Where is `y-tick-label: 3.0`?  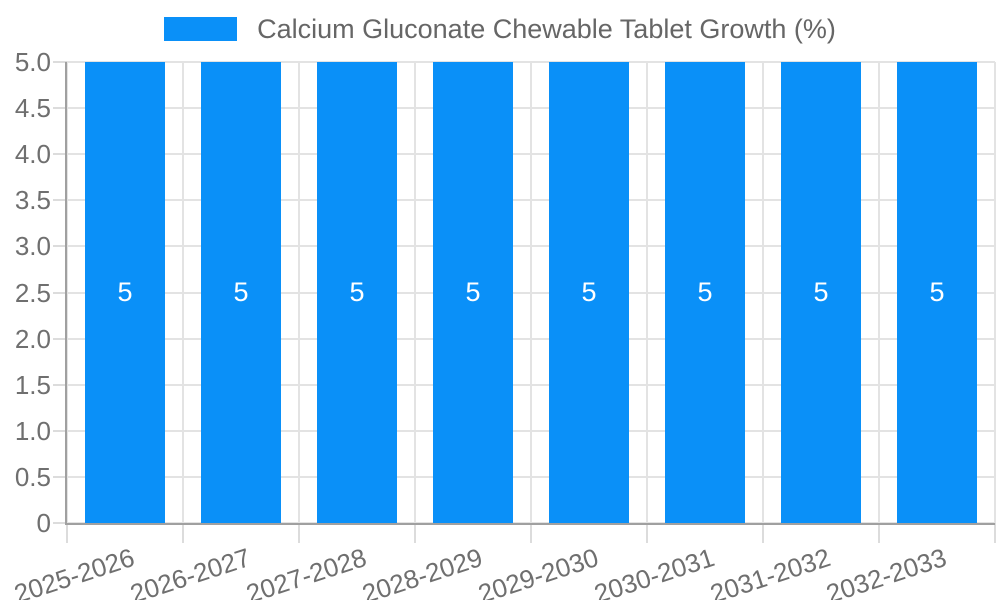 y-tick-label: 3.0 is located at coordinates (32, 246).